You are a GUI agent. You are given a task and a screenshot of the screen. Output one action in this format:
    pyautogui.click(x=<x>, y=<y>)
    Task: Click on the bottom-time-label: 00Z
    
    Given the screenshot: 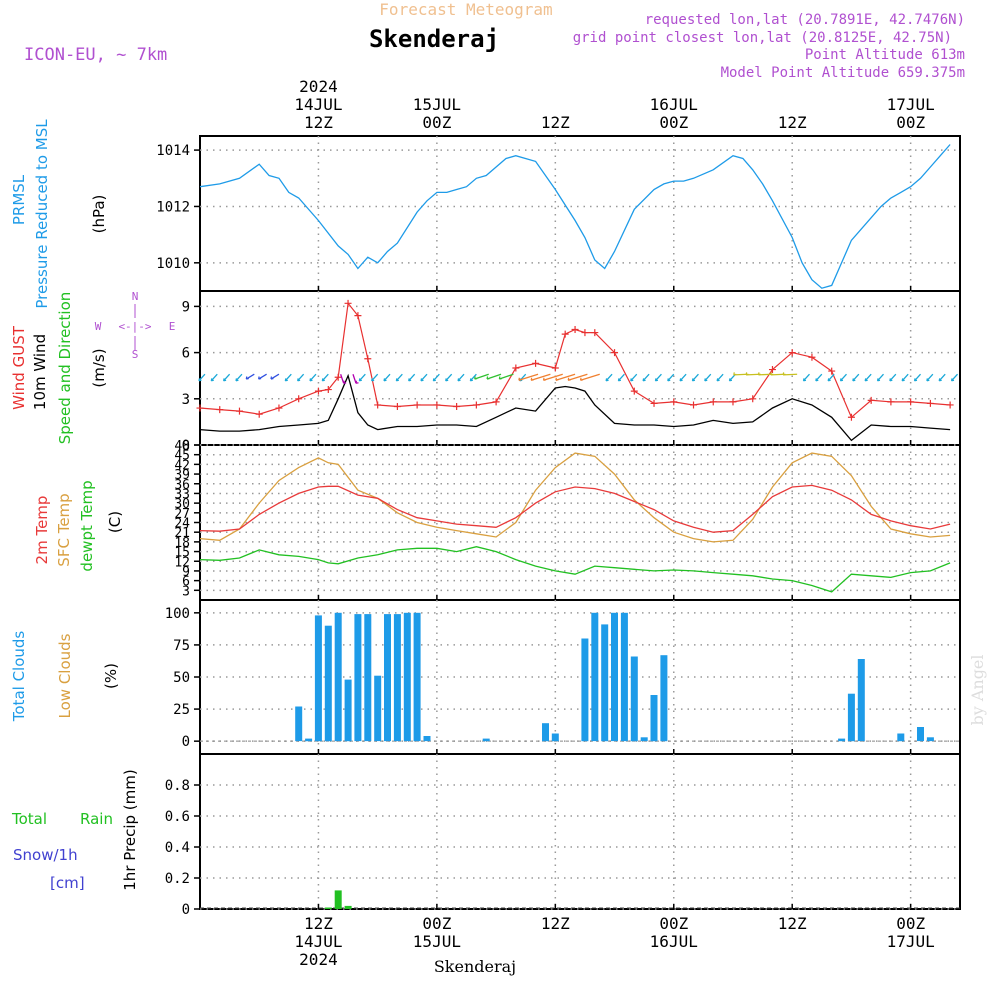 What is the action you would take?
    pyautogui.click(x=673, y=923)
    